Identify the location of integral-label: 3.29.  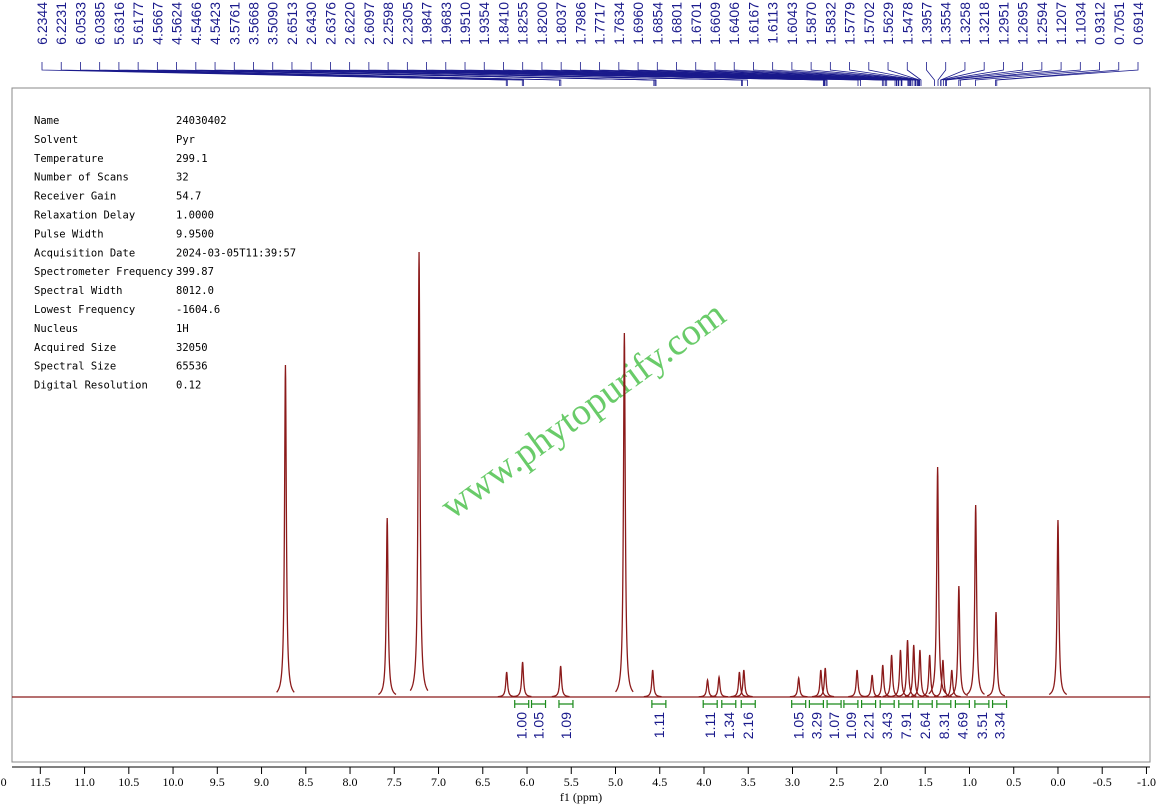
(816, 725).